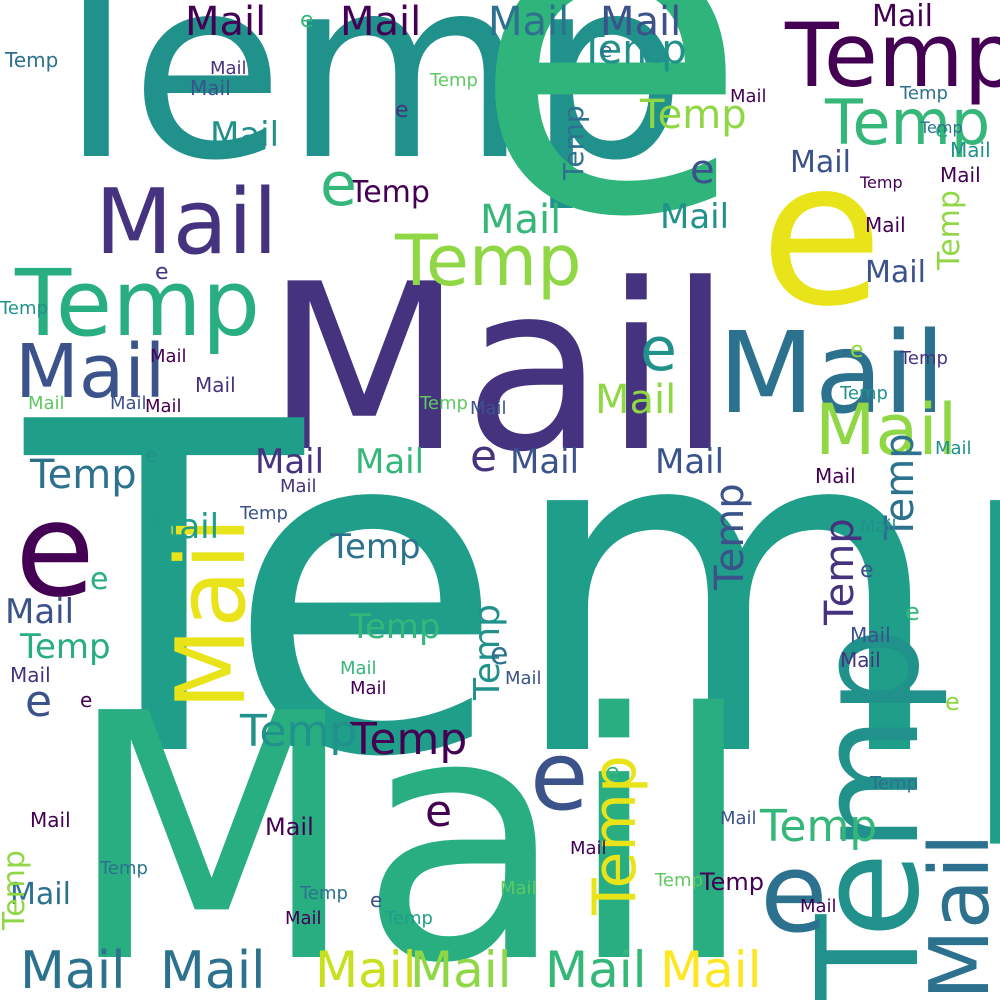 The image size is (1000, 1000). What do you see at coordinates (952, 702) in the screenshot?
I see `word-e-s55: e` at bounding box center [952, 702].